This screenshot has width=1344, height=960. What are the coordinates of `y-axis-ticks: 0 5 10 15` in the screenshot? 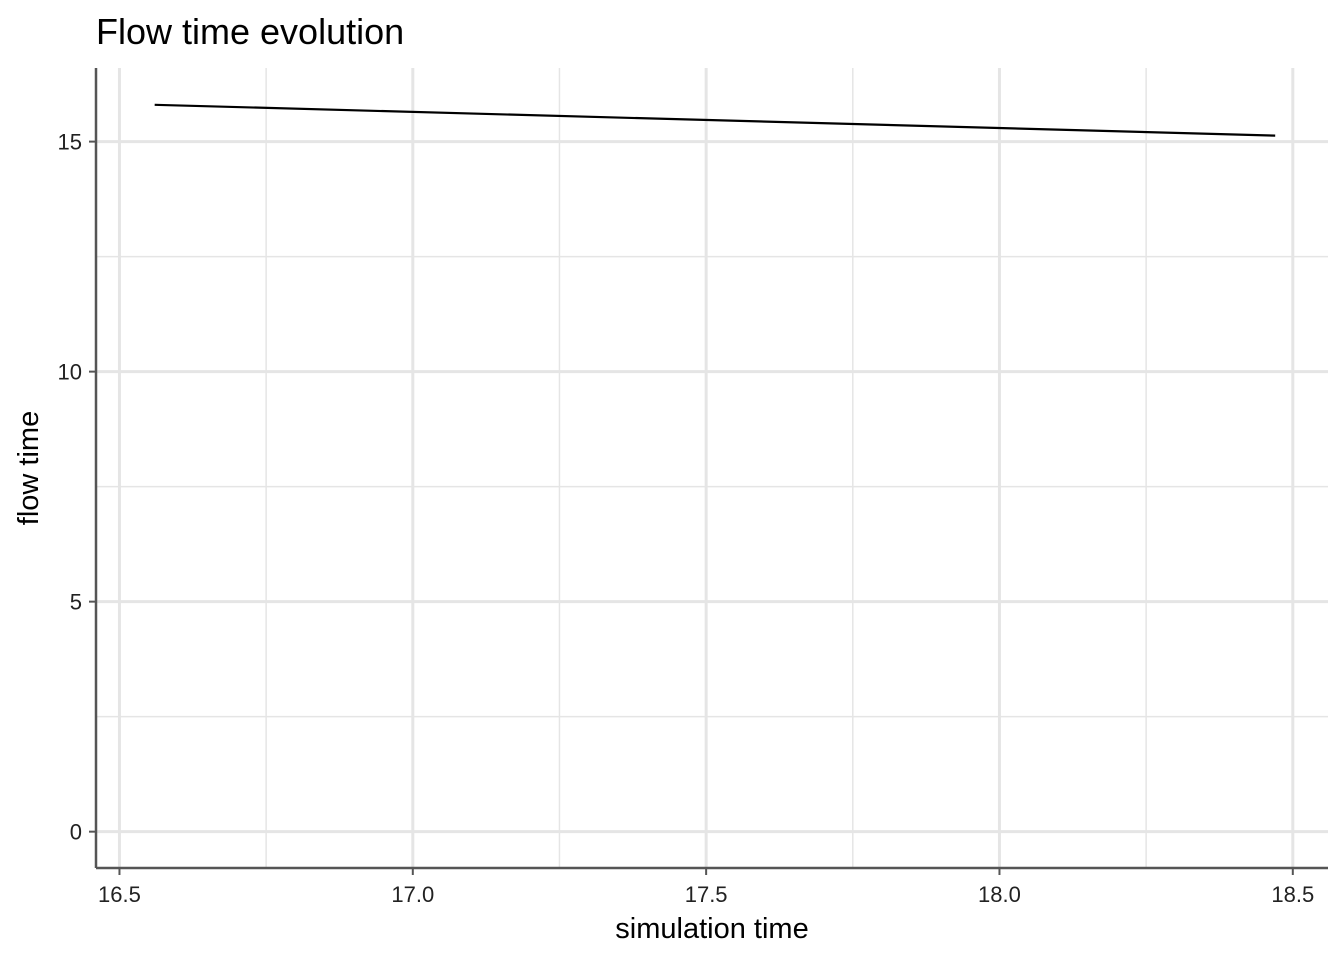 It's located at (77, 487).